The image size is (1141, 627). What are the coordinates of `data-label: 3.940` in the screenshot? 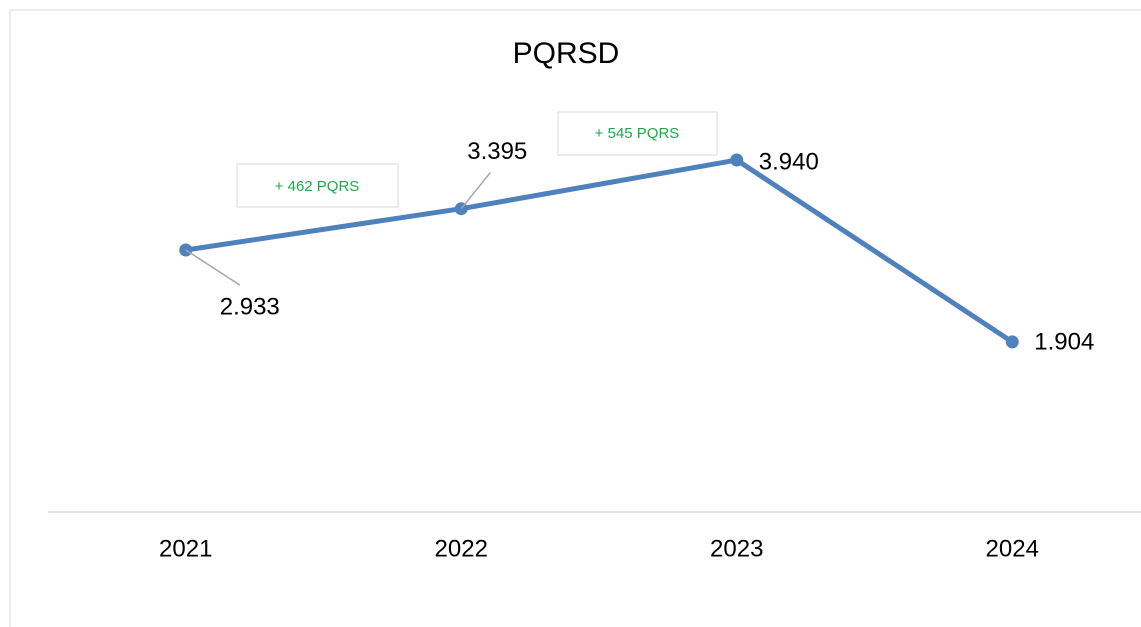 It's located at (789, 161).